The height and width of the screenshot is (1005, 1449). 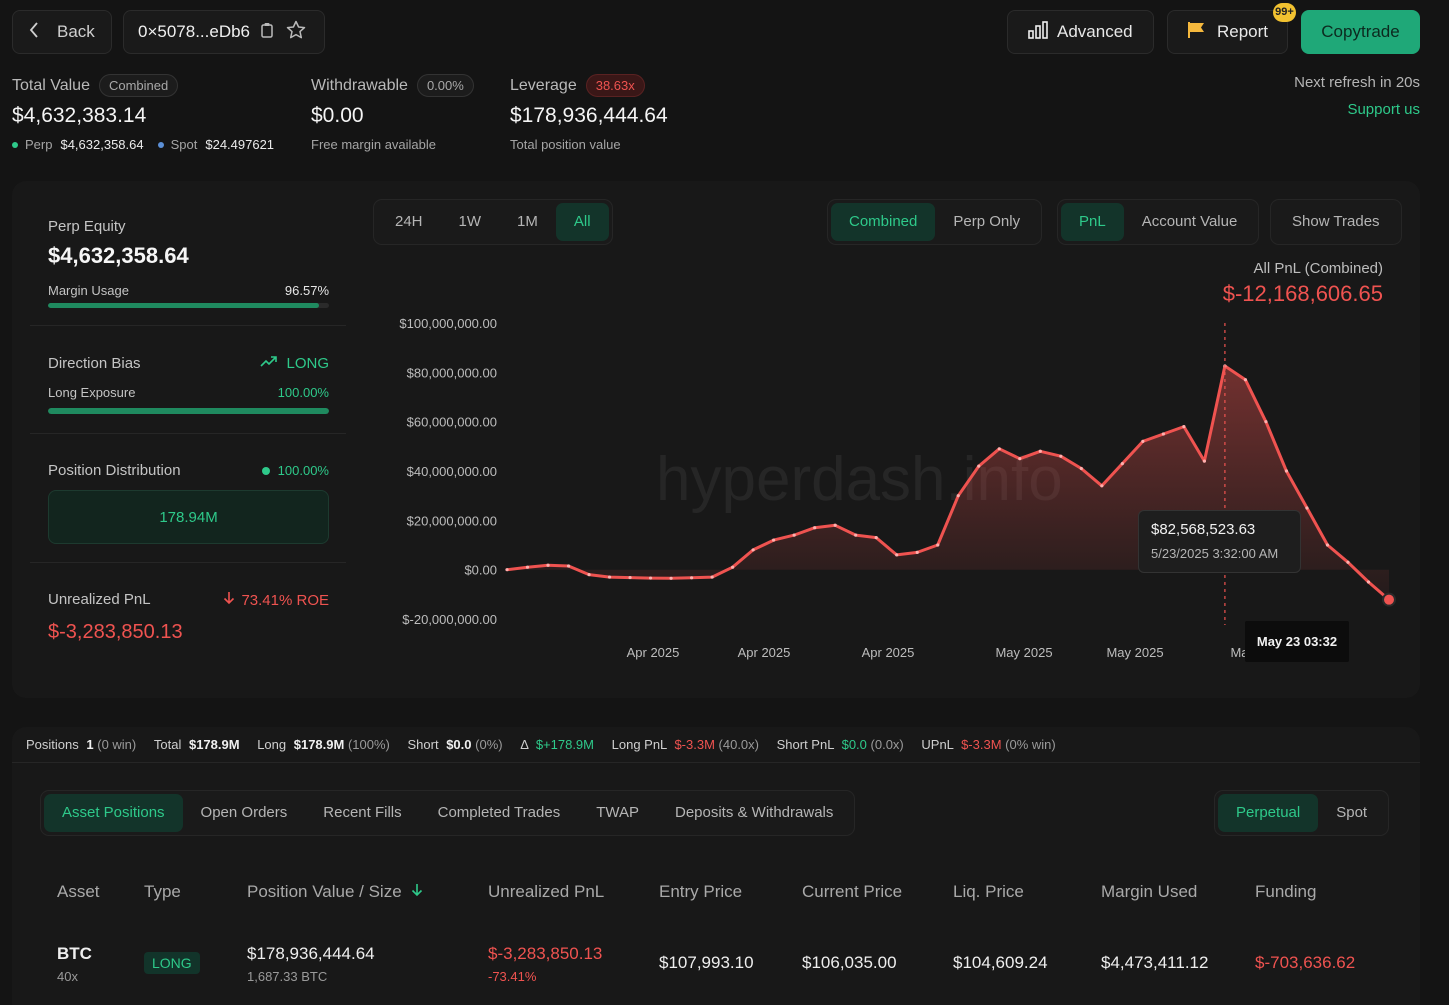 I want to click on withdrawable-label: Withdrawable, so click(x=359, y=85).